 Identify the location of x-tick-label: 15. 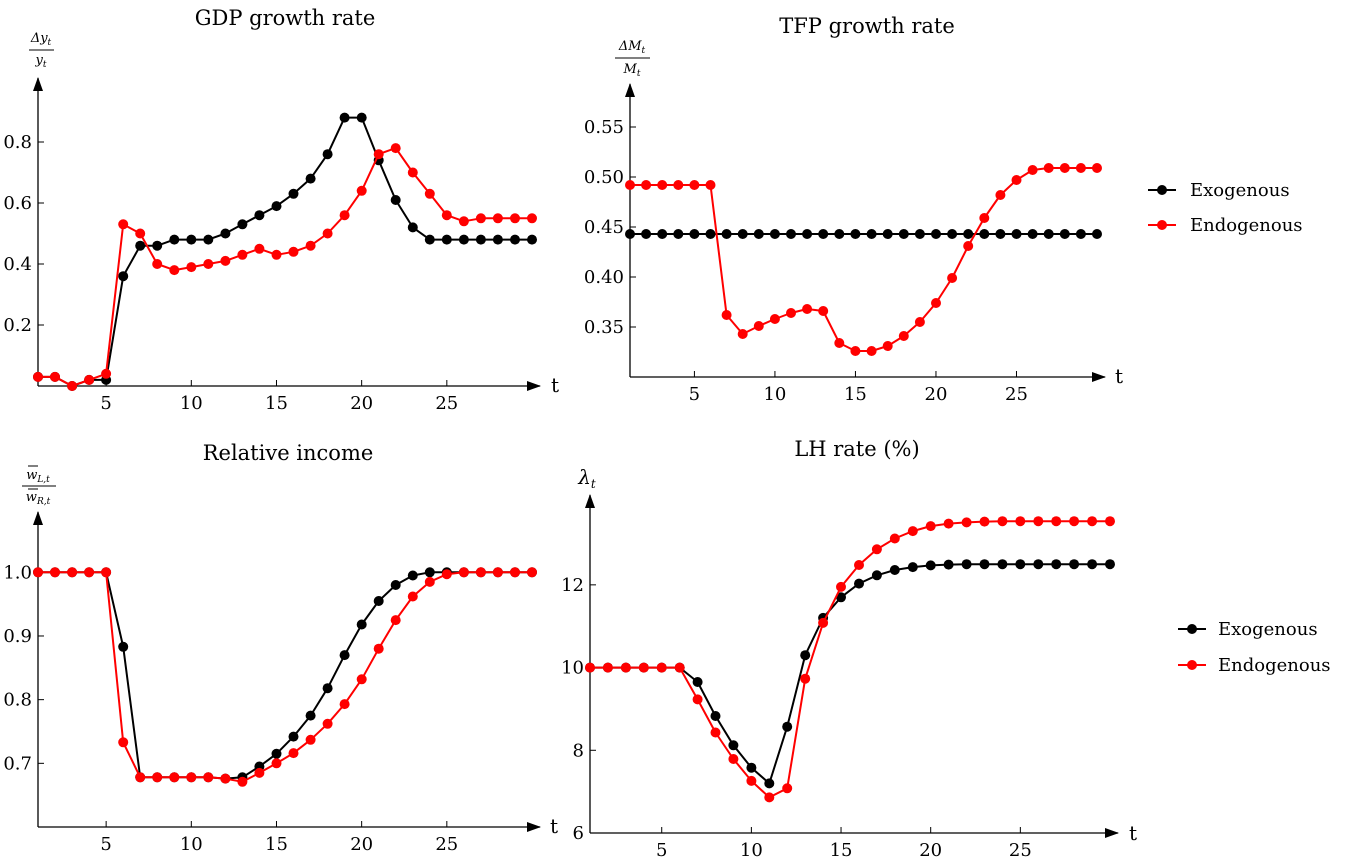
(276, 844).